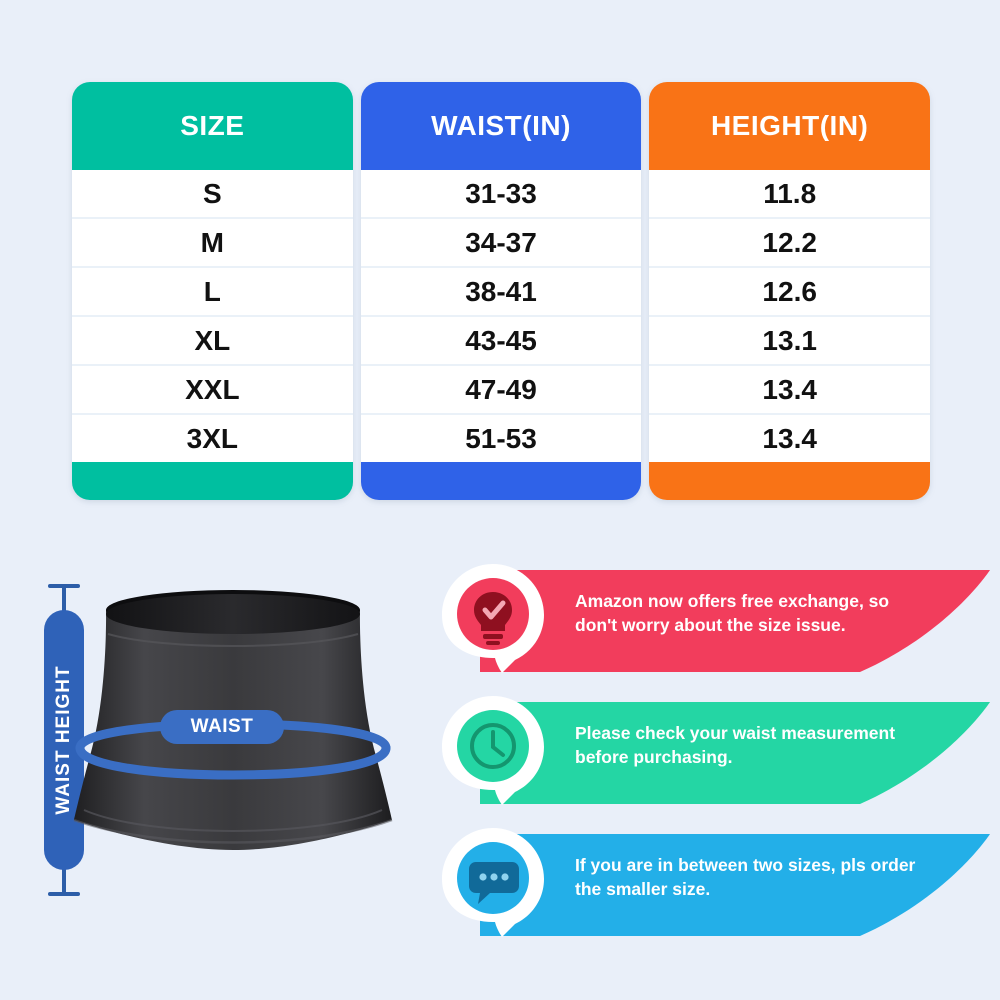 The height and width of the screenshot is (1000, 1000). What do you see at coordinates (790, 341) in the screenshot?
I see `table-cell-height: 13.1` at bounding box center [790, 341].